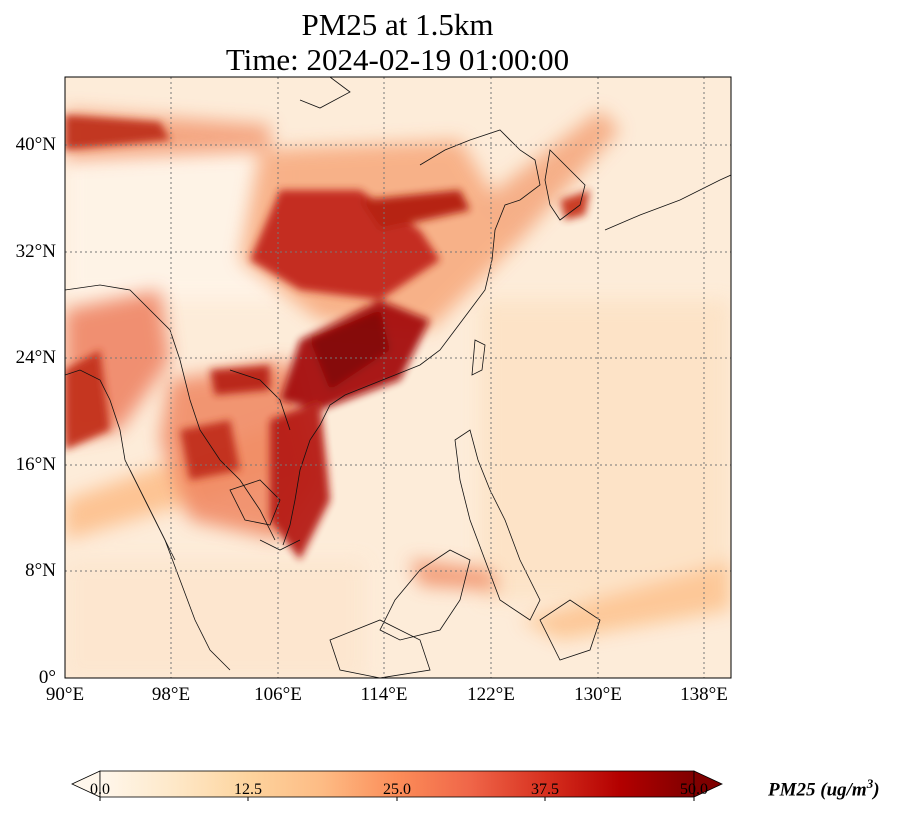 Image resolution: width=905 pixels, height=836 pixels. What do you see at coordinates (704, 694) in the screenshot?
I see `lon-tick-label: 138°E` at bounding box center [704, 694].